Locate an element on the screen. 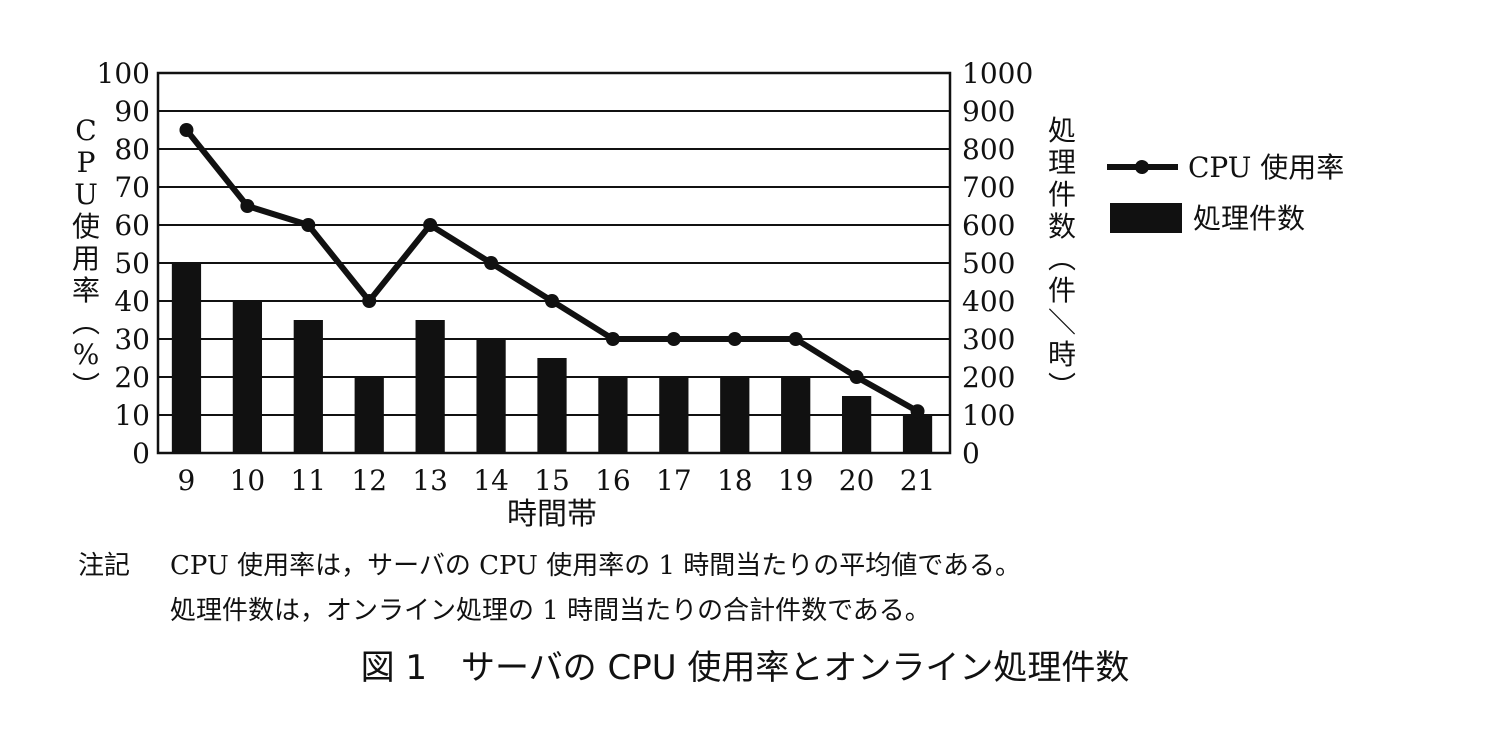  left-tick-label: 70 is located at coordinates (132, 187).